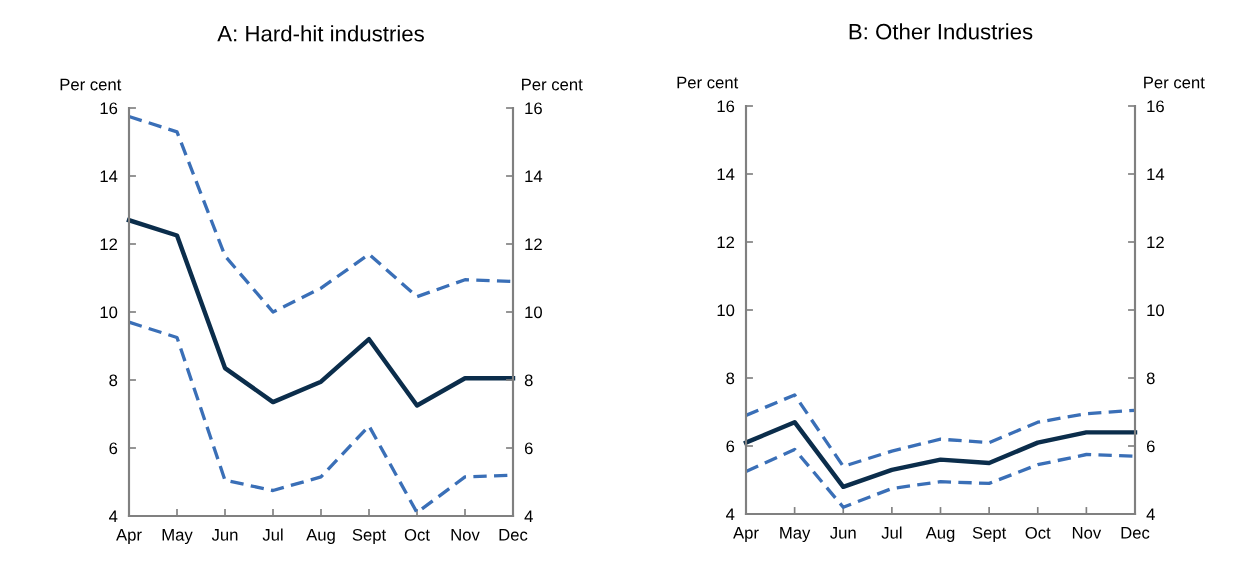  What do you see at coordinates (320, 33) in the screenshot?
I see `chart-title: A: Hard-hit industries` at bounding box center [320, 33].